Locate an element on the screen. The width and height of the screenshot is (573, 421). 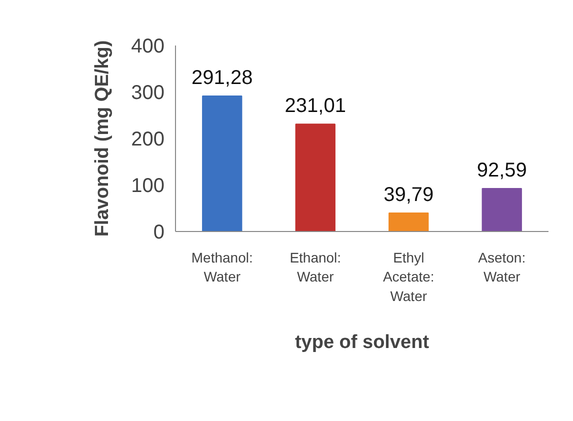
x-tick-label: Ethanol: Water is located at coordinates (316, 267).